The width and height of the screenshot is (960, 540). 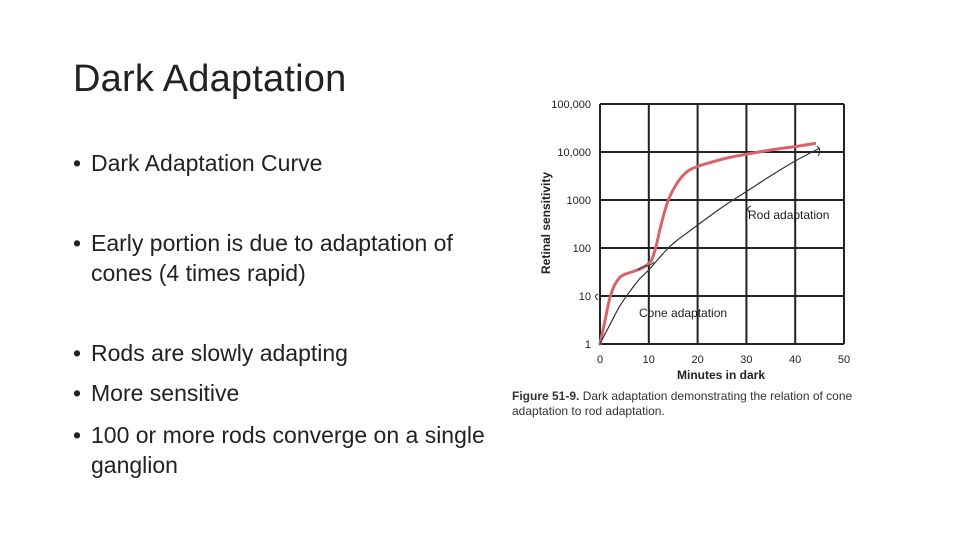 I want to click on cone-adaptation-start-bracket, so click(x=597, y=297).